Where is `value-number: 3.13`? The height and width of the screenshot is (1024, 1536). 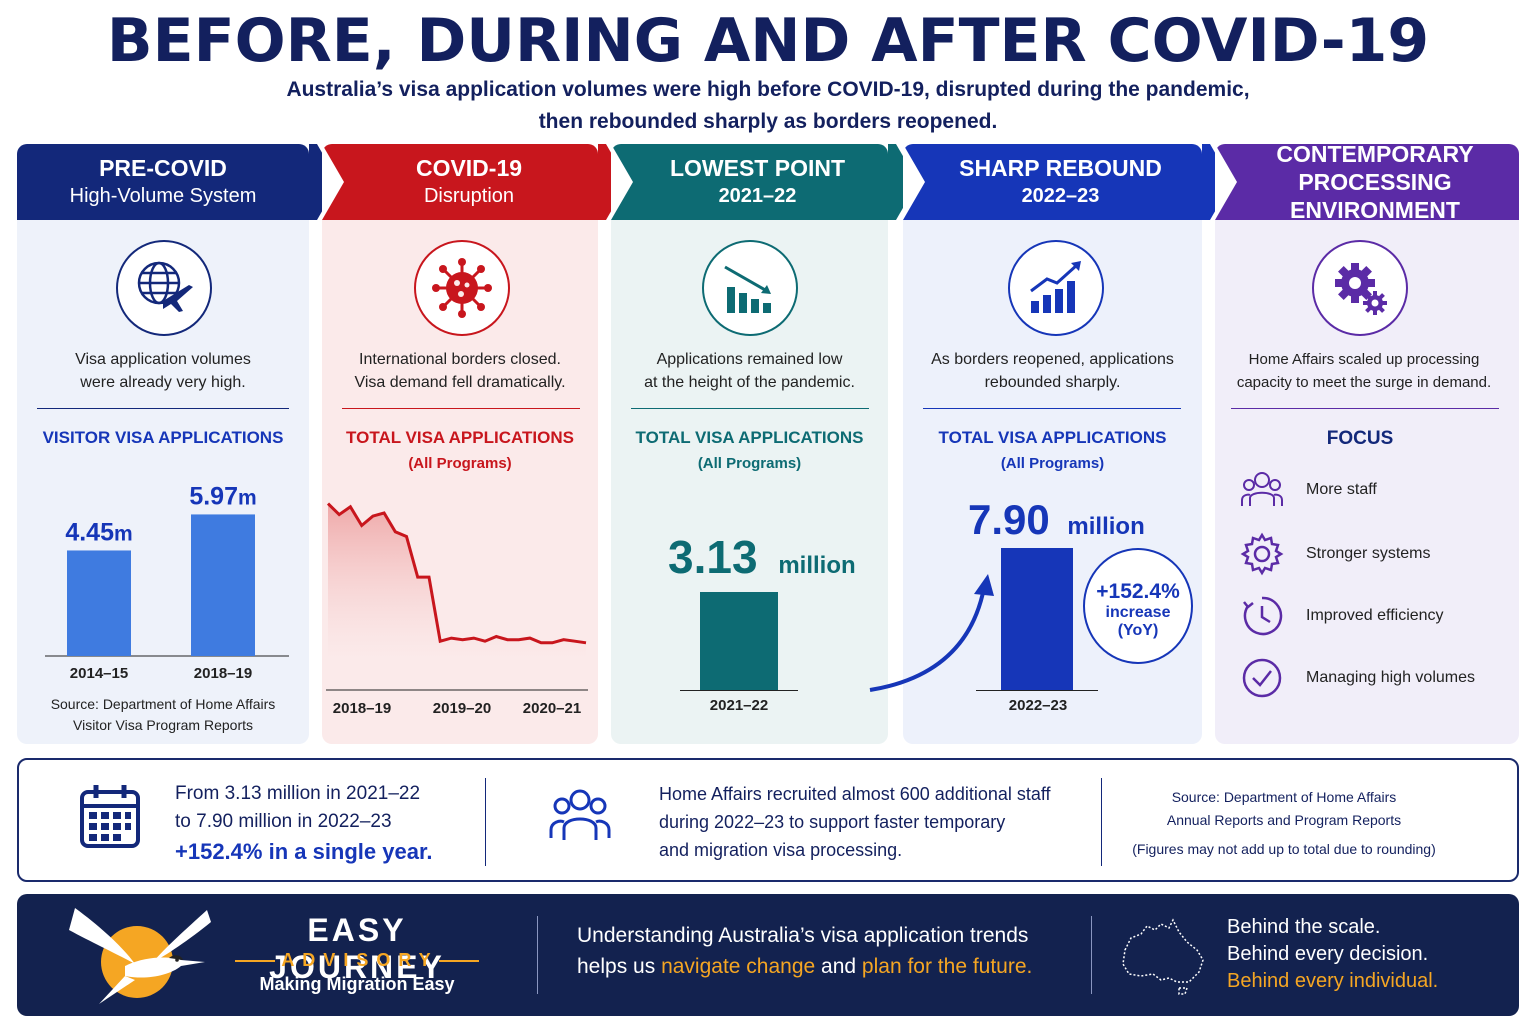 value-number: 3.13 is located at coordinates (713, 557).